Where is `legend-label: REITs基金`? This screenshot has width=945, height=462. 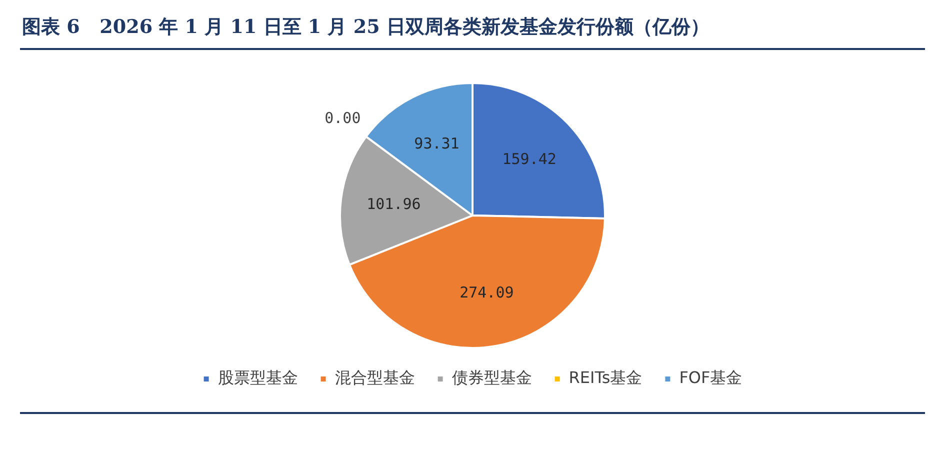
legend-label: REITs基金 is located at coordinates (605, 378).